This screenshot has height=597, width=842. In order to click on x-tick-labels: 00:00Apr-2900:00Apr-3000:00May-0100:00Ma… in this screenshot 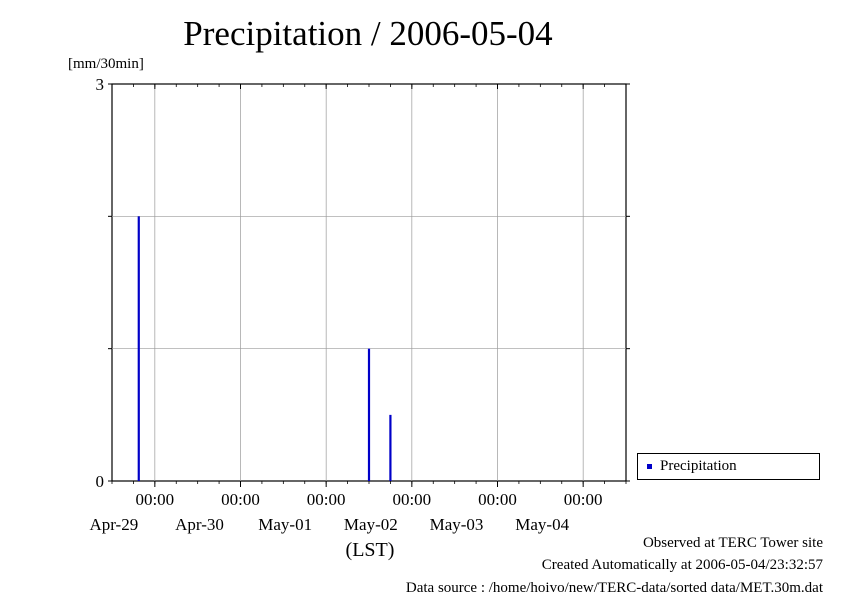, I will do `click(345, 512)`.